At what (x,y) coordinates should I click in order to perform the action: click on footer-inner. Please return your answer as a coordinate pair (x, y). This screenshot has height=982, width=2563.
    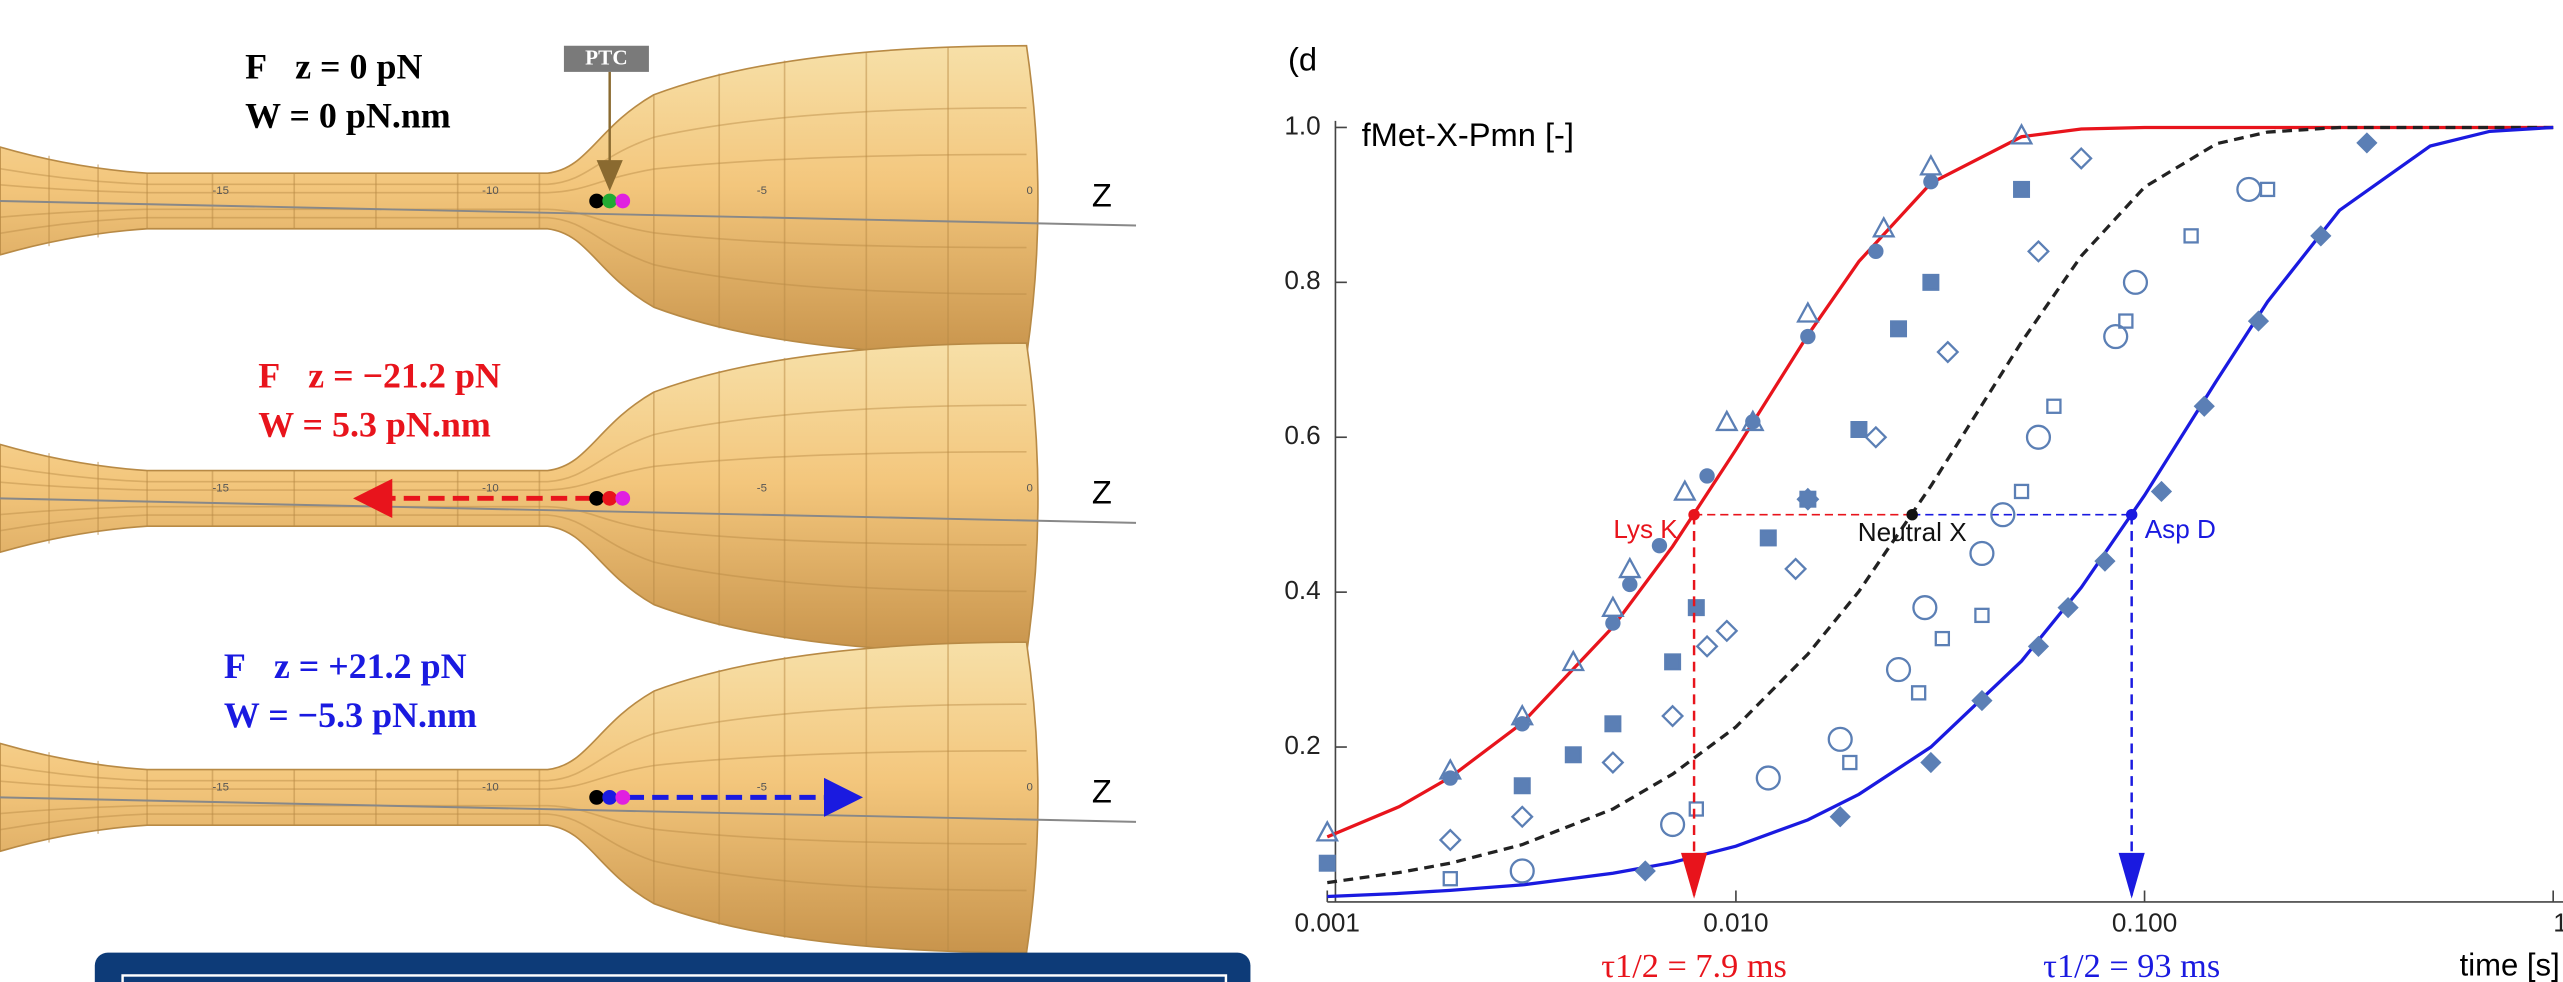
    Looking at the image, I should click on (674, 978).